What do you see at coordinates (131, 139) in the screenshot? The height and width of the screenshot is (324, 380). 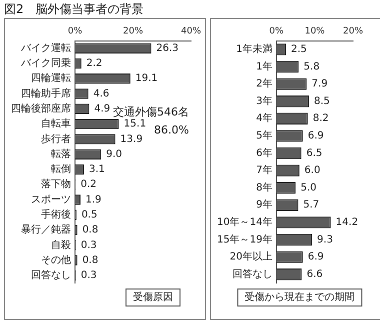 I see `data-label: 13.9` at bounding box center [131, 139].